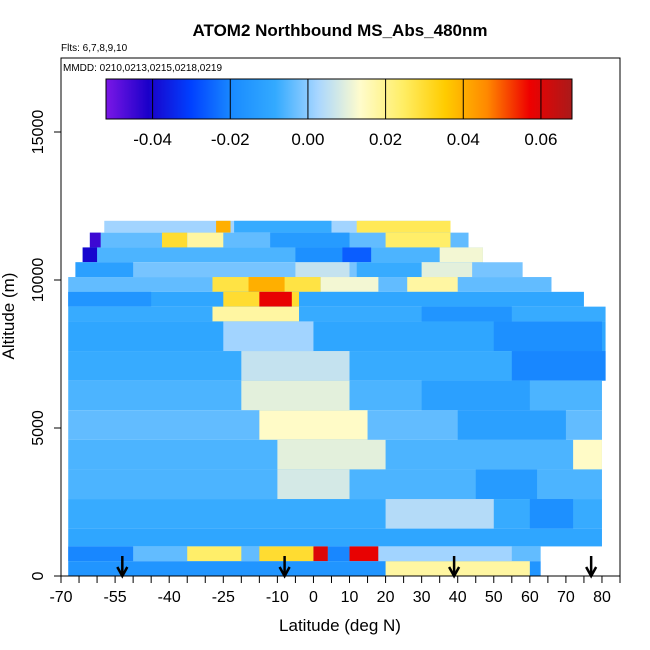 The width and height of the screenshot is (650, 650). I want to click on y-tick-label: 0, so click(38, 575).